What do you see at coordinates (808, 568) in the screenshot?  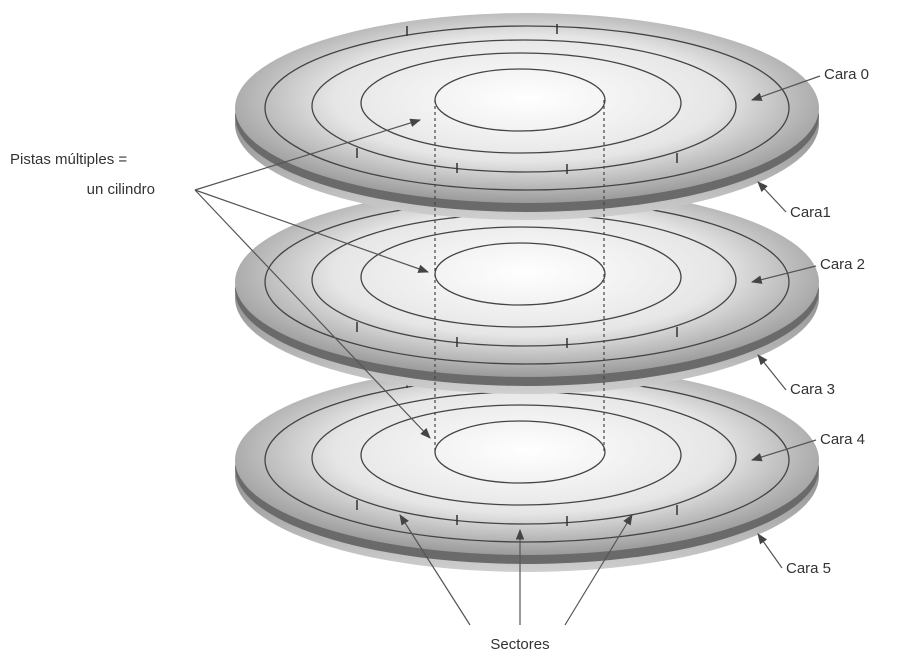 I see `face-label: Cara 5` at bounding box center [808, 568].